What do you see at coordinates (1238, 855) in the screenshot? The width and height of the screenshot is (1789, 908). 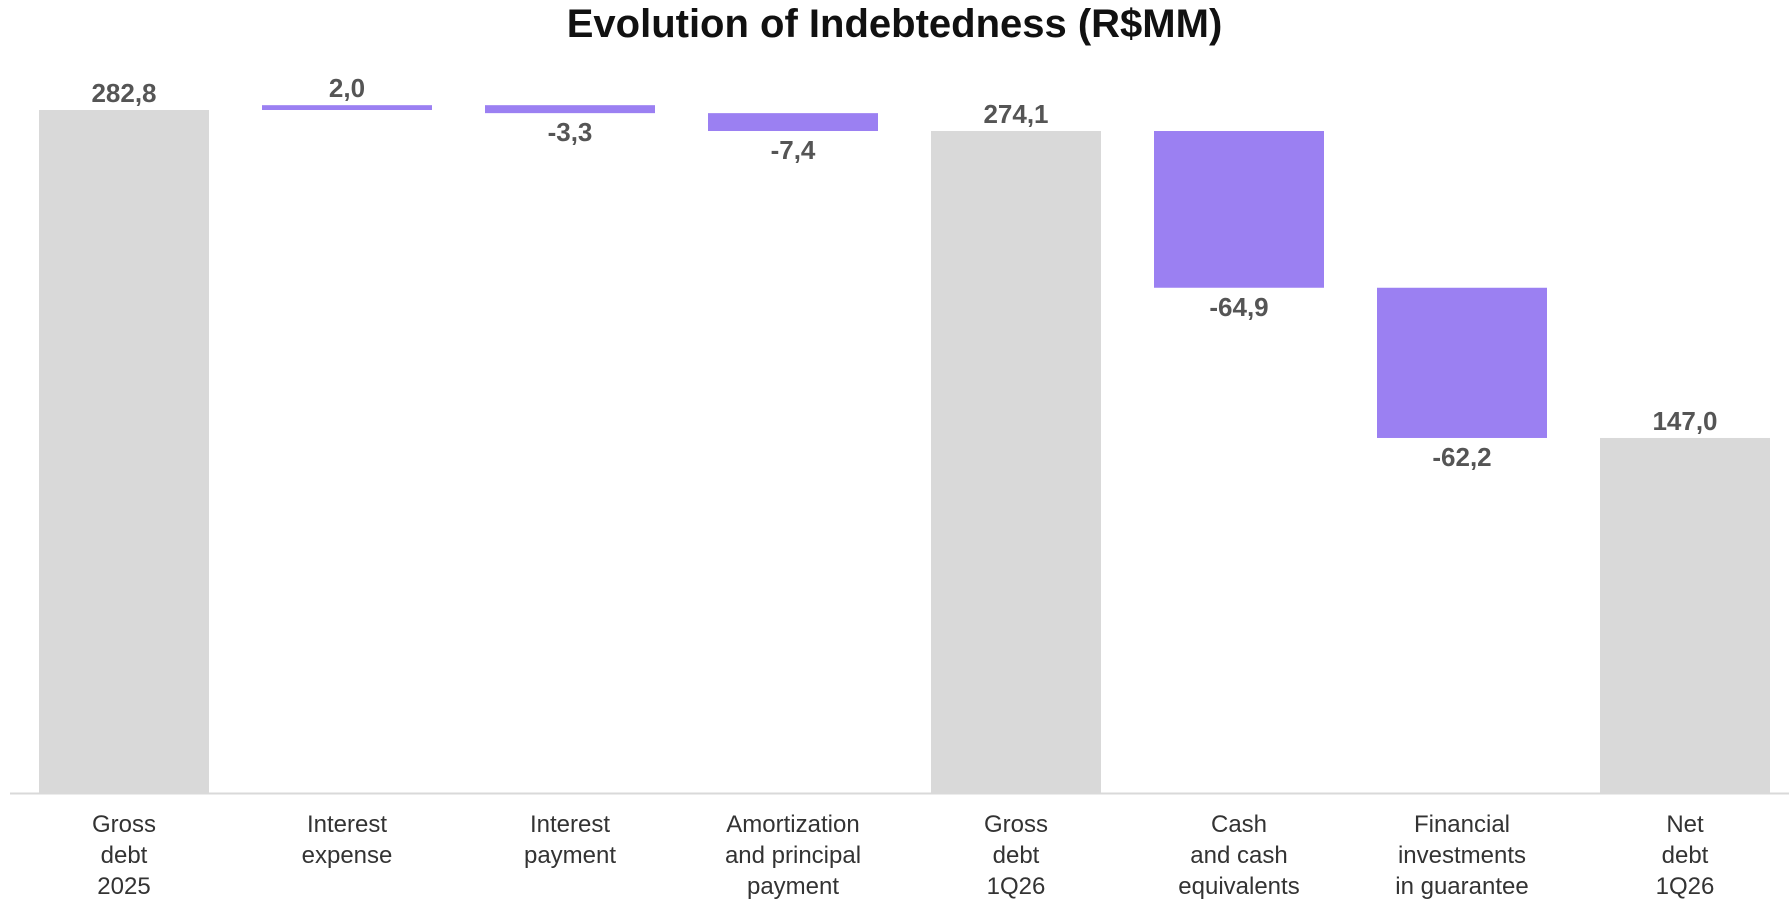 I see `category-label-6: Cash and cash equivalents` at bounding box center [1238, 855].